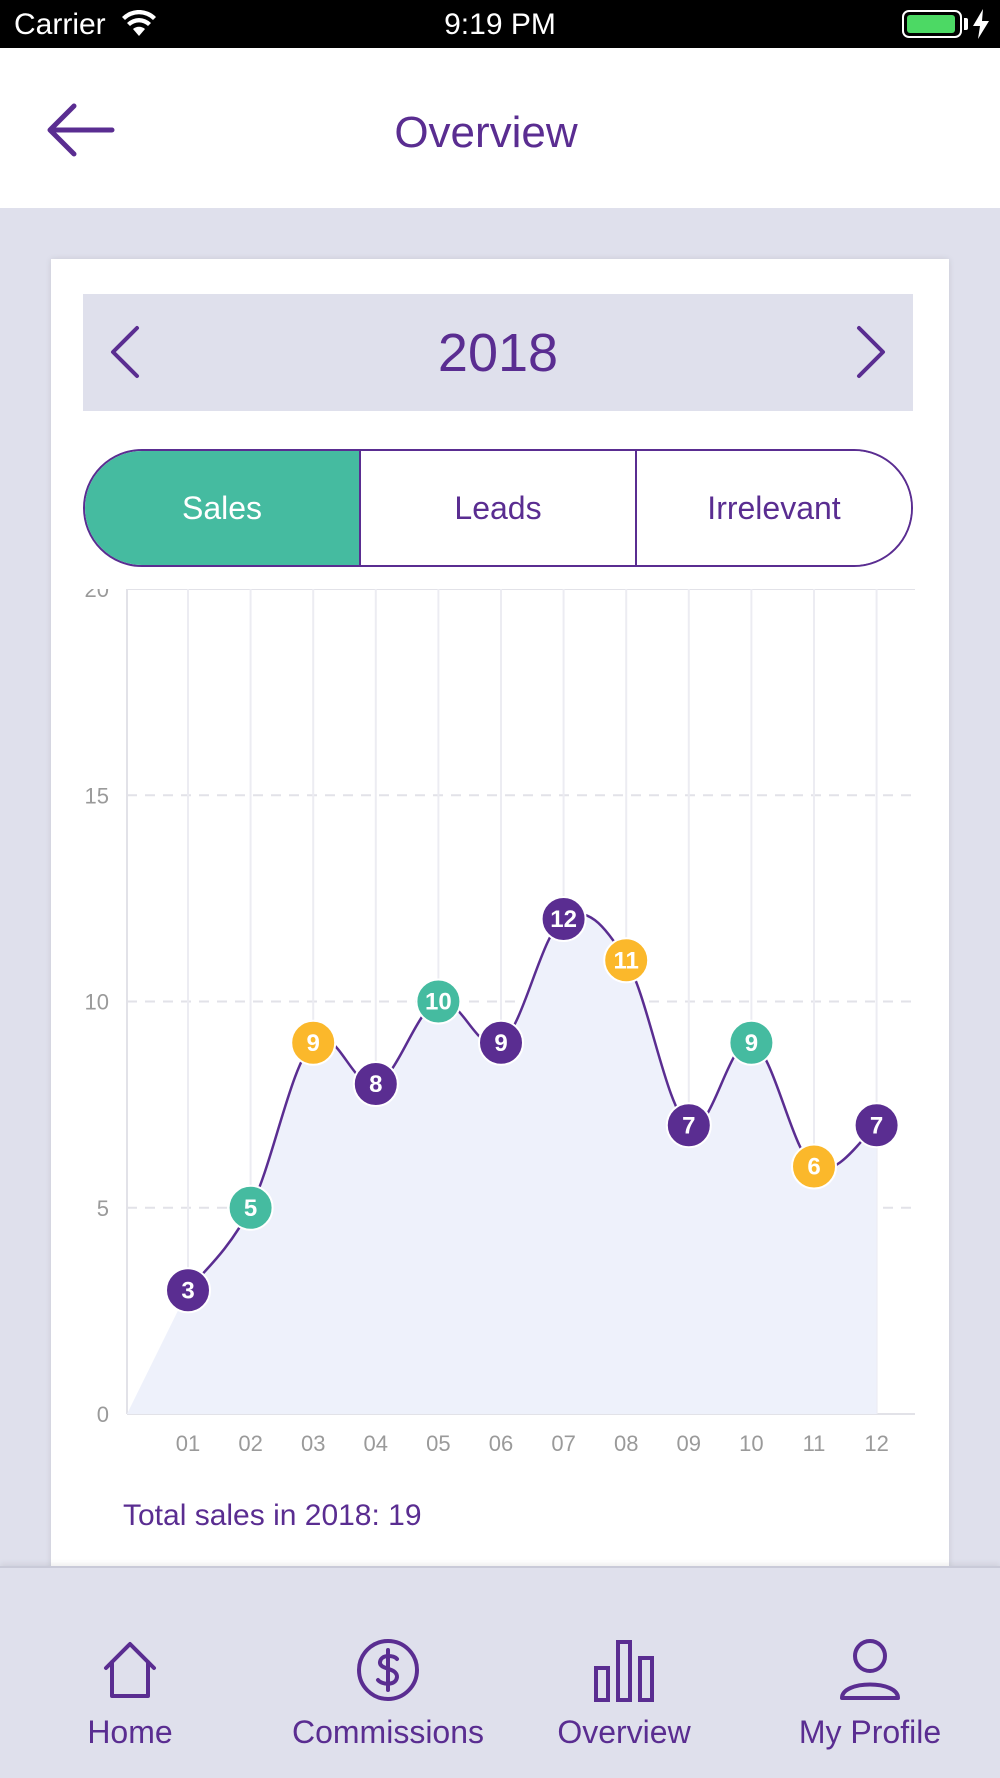 The height and width of the screenshot is (1778, 1000). I want to click on tab-commissions: Commissions, so click(388, 1673).